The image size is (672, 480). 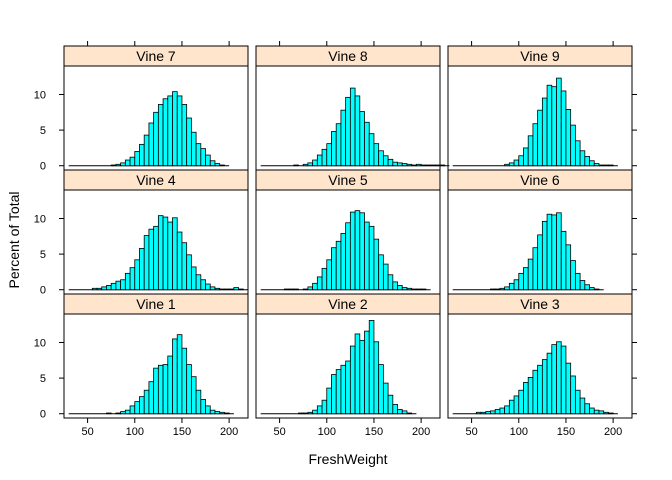 What do you see at coordinates (540, 304) in the screenshot?
I see `panel-strip-label: Vine 3` at bounding box center [540, 304].